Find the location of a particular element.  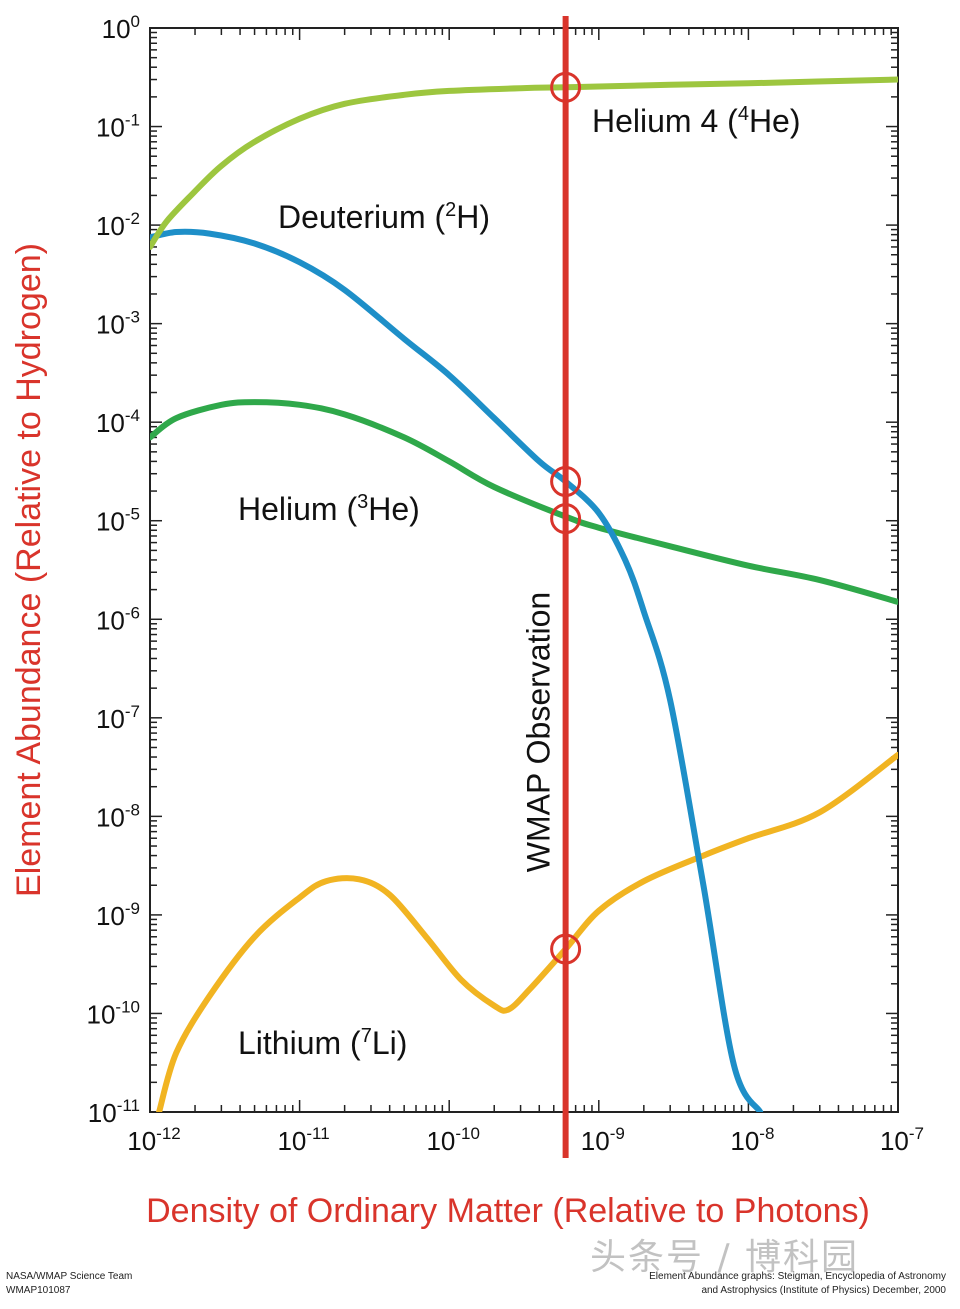

x-tick-label: 10⁻⁹ is located at coordinates (603, 1140).